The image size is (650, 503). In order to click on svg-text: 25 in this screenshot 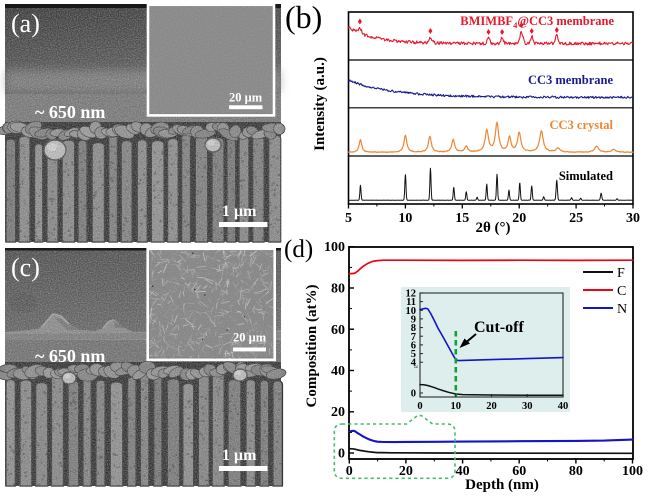, I will do `click(576, 218)`.